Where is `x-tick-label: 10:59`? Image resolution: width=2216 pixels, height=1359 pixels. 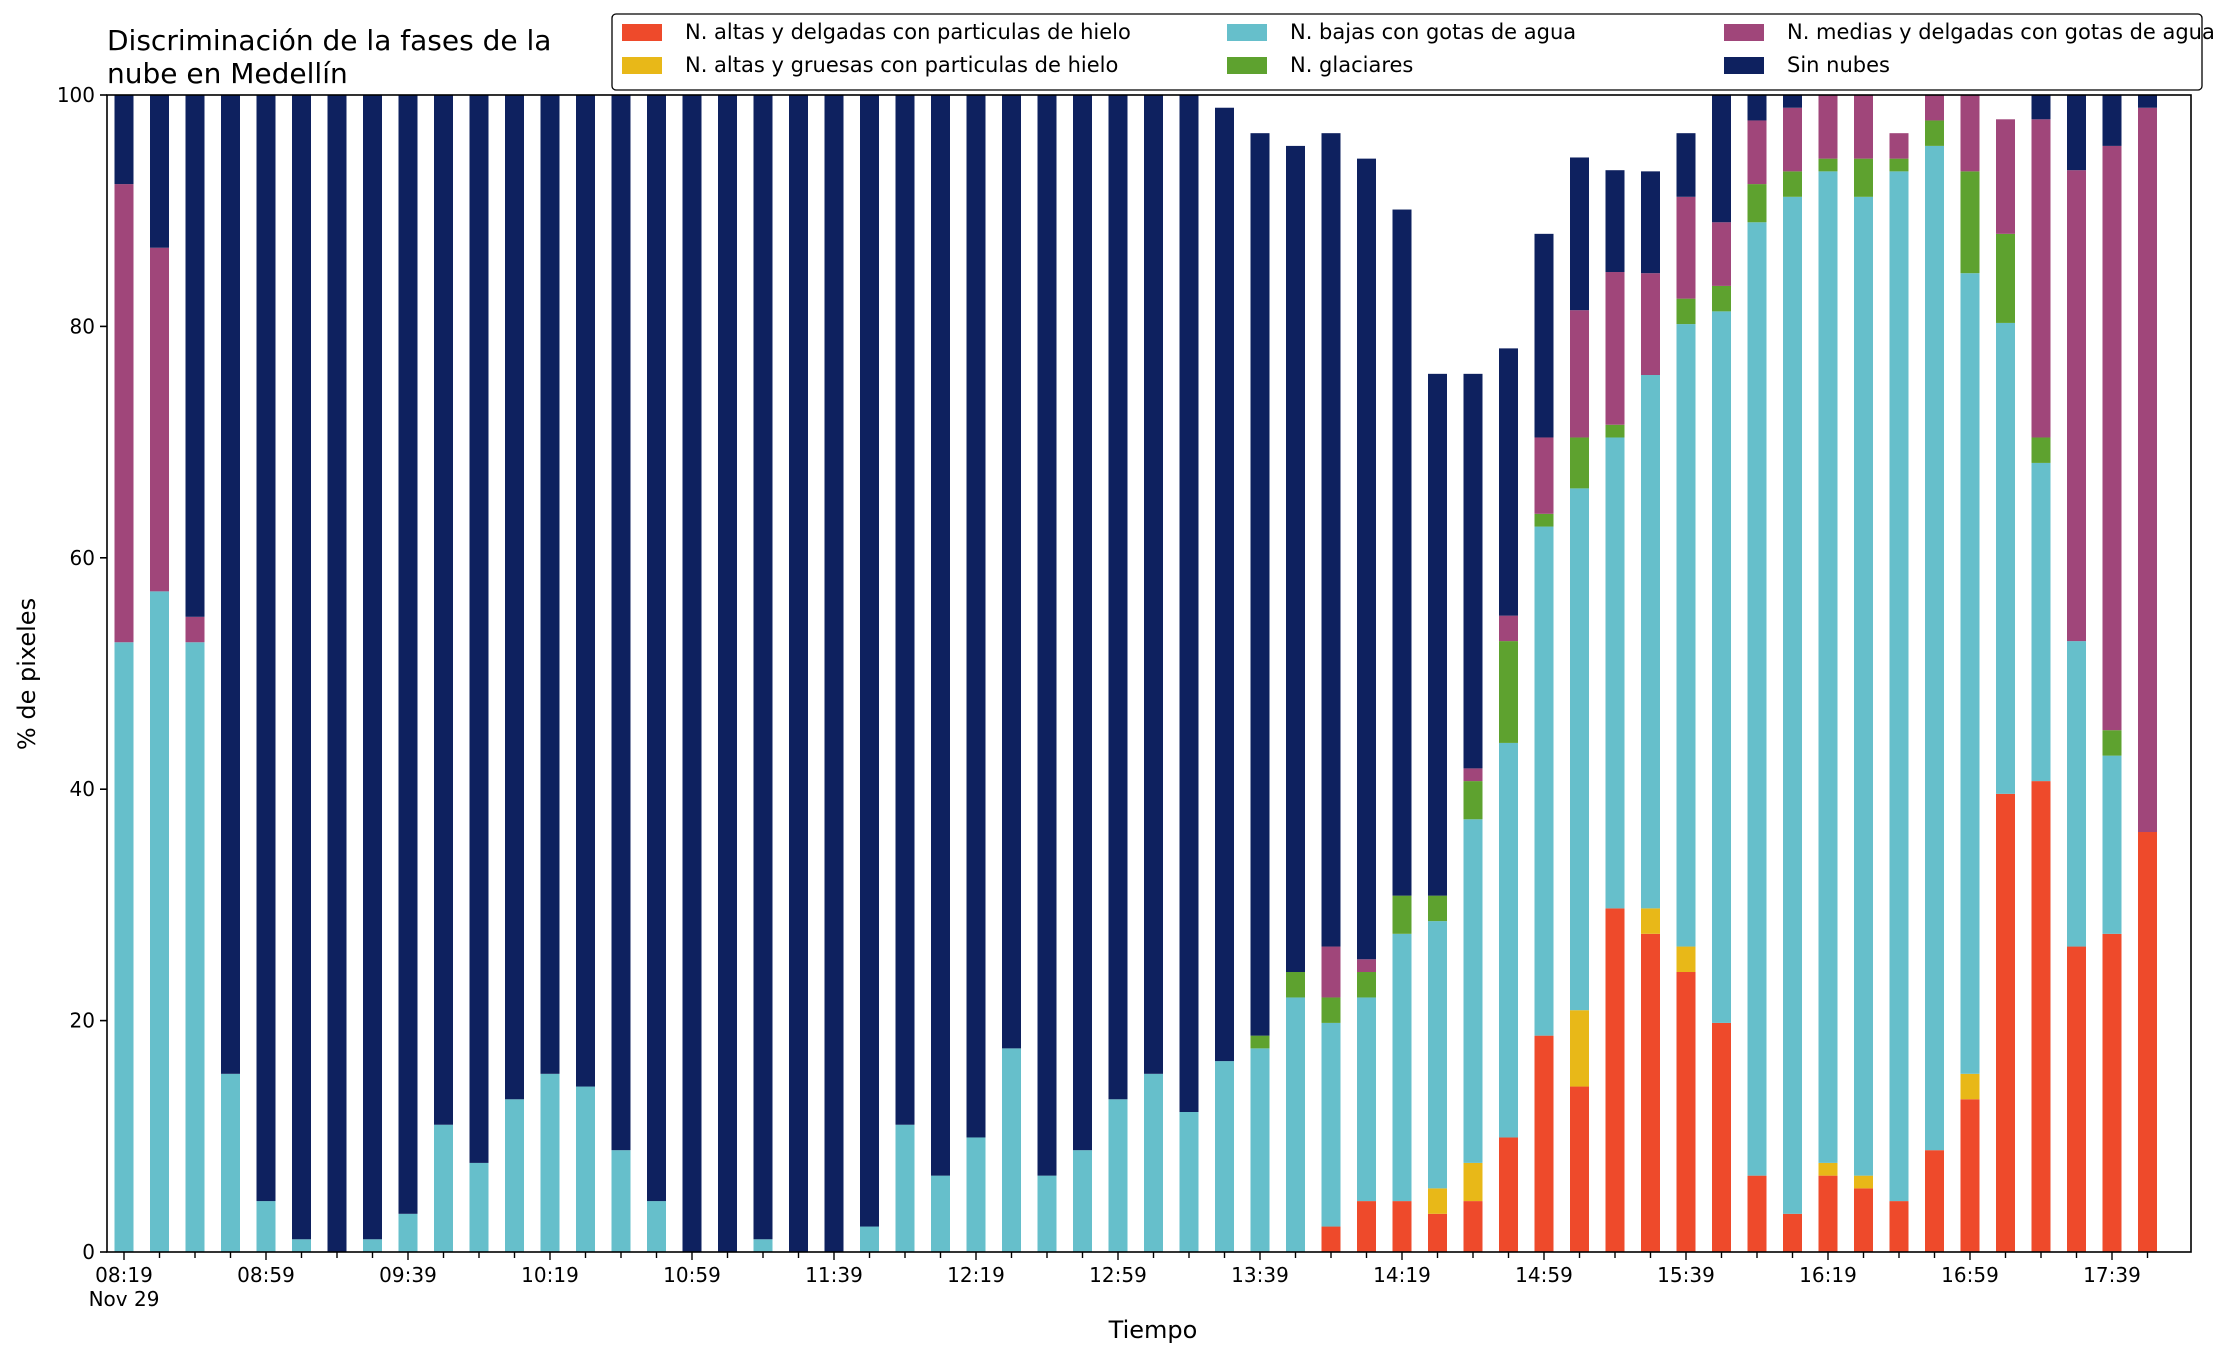
x-tick-label: 10:59 is located at coordinates (692, 1275).